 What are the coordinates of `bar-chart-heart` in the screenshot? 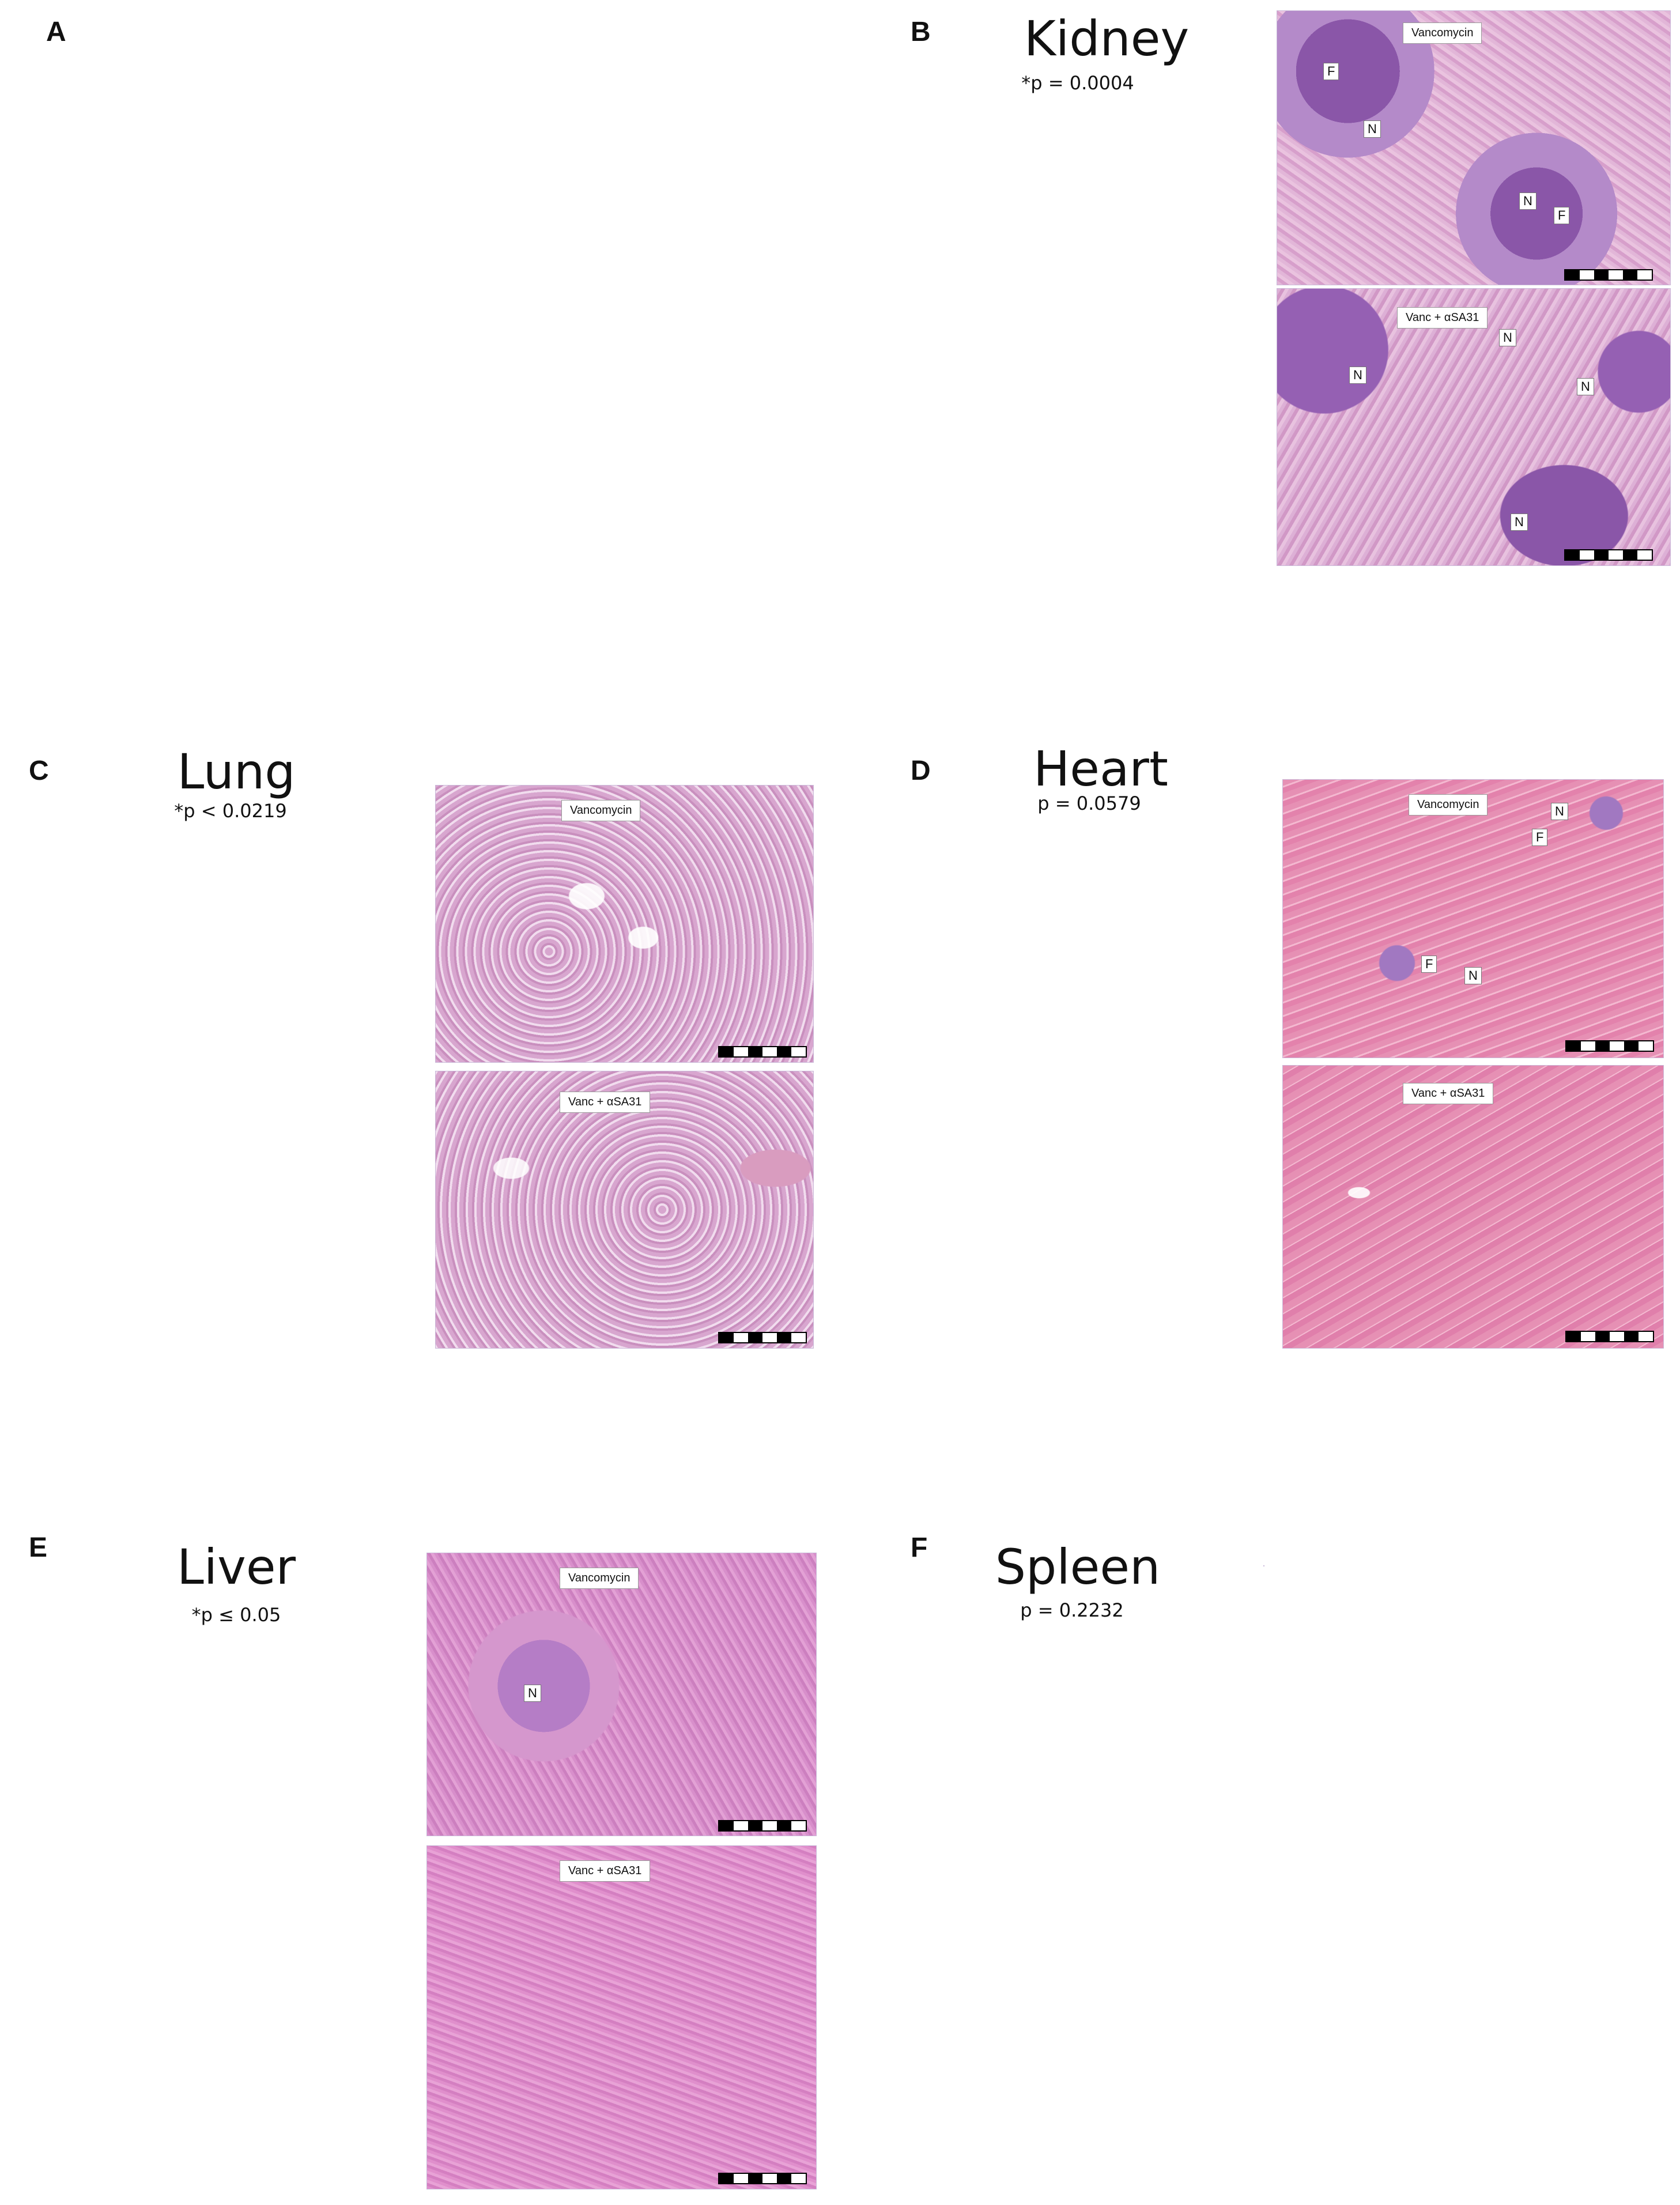 It's located at (1043, 1051).